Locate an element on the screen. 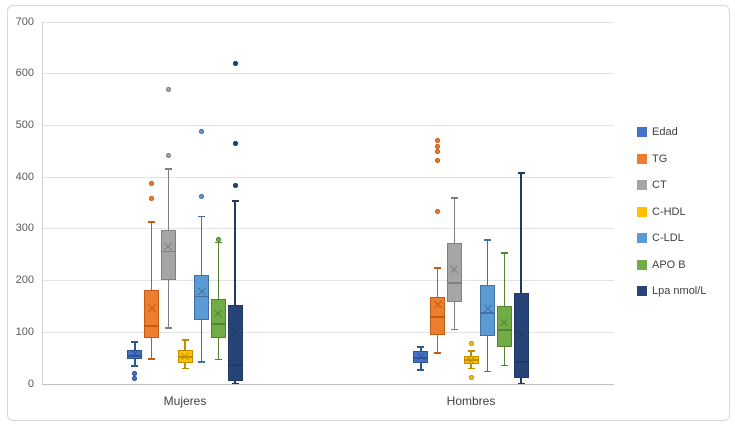 This screenshot has height=426, width=735. box-c-ldl-mujeres is located at coordinates (202, 297).